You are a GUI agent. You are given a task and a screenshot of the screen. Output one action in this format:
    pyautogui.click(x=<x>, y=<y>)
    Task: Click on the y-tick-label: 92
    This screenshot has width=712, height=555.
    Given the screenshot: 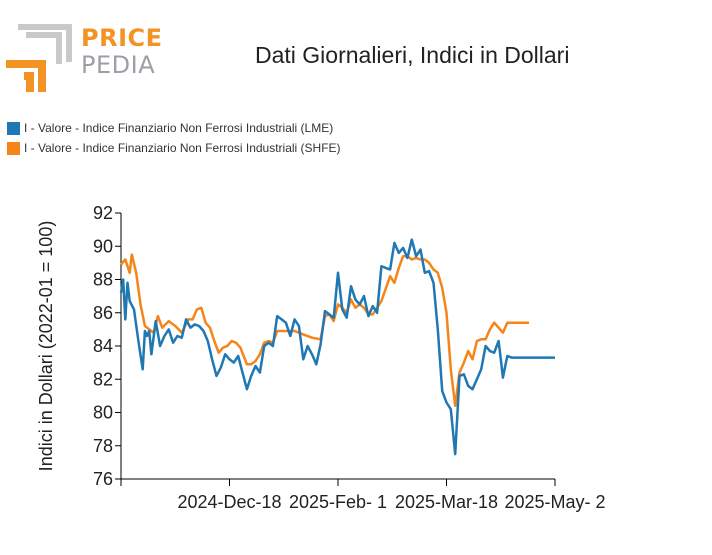 What is the action you would take?
    pyautogui.click(x=103, y=213)
    